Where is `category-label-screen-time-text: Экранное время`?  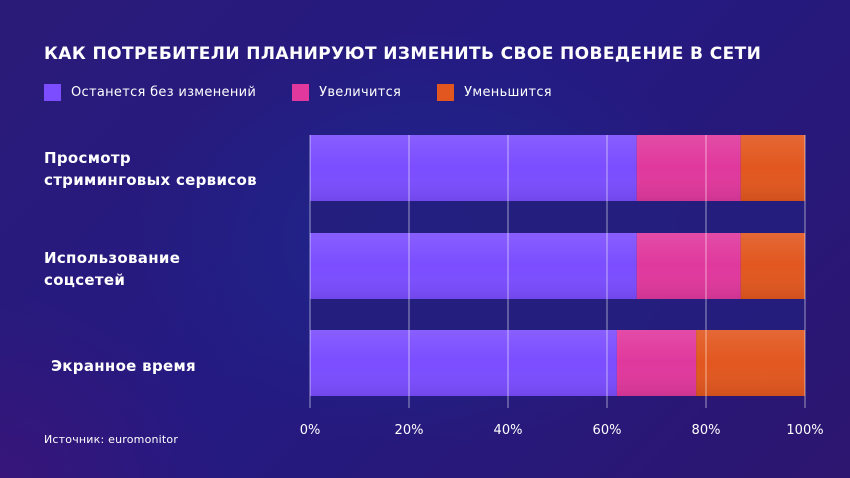 category-label-screen-time-text: Экранное время is located at coordinates (123, 366).